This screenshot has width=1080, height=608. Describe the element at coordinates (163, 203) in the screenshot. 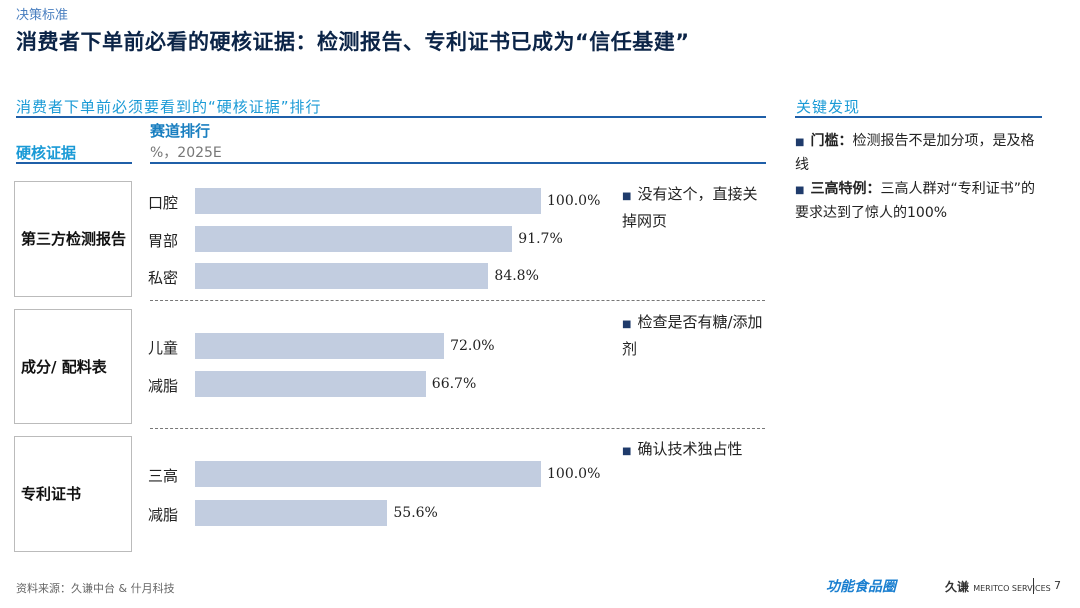

I see `category-label: 口腔` at that location.